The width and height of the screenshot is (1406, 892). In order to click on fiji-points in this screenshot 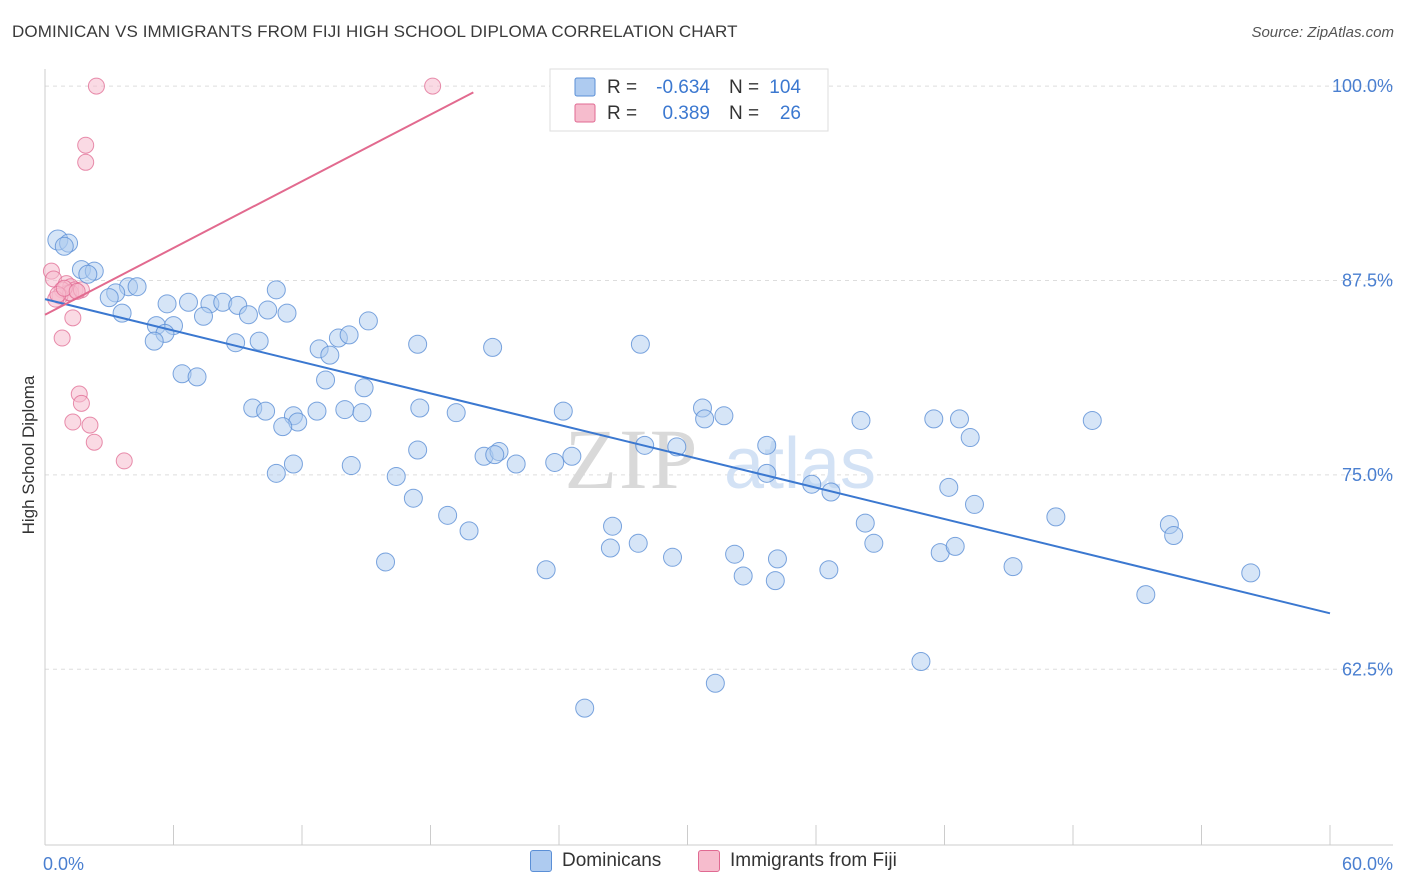, I will do `click(242, 273)`.